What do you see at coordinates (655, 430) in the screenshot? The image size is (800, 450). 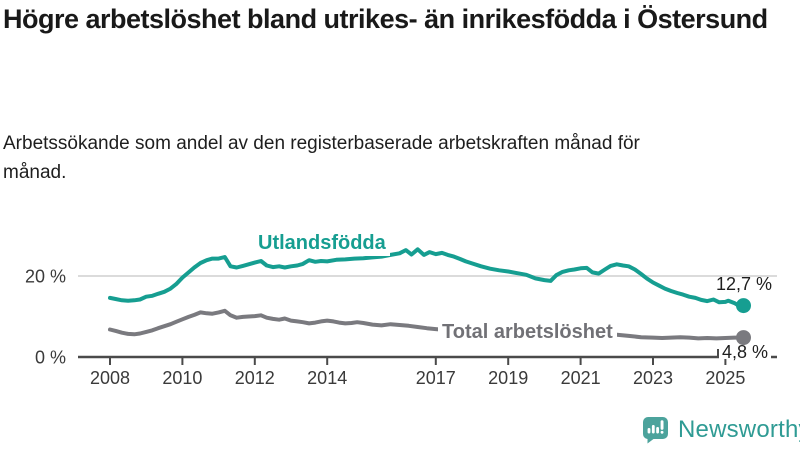 I see `bar-chart-speech-bubble-icon` at bounding box center [655, 430].